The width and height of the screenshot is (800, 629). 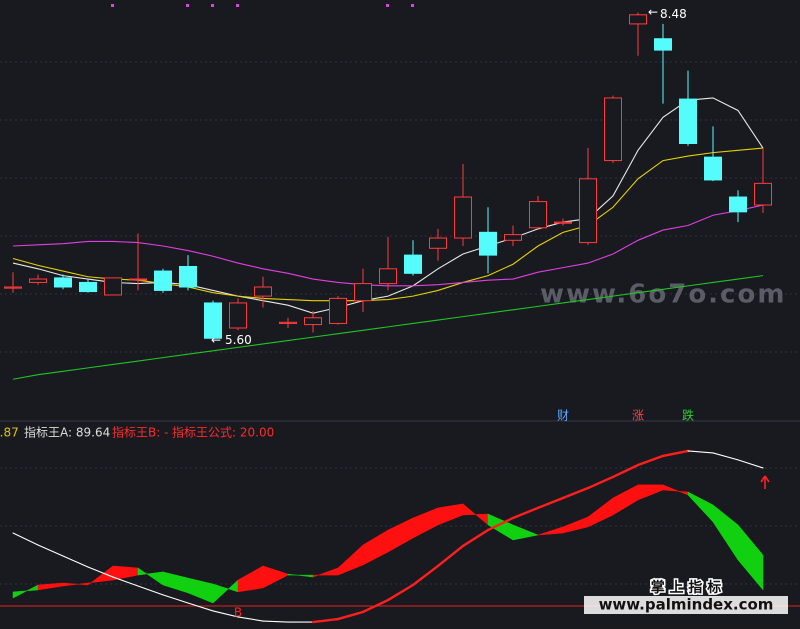 I want to click on header-item: 5.87, so click(x=9, y=433).